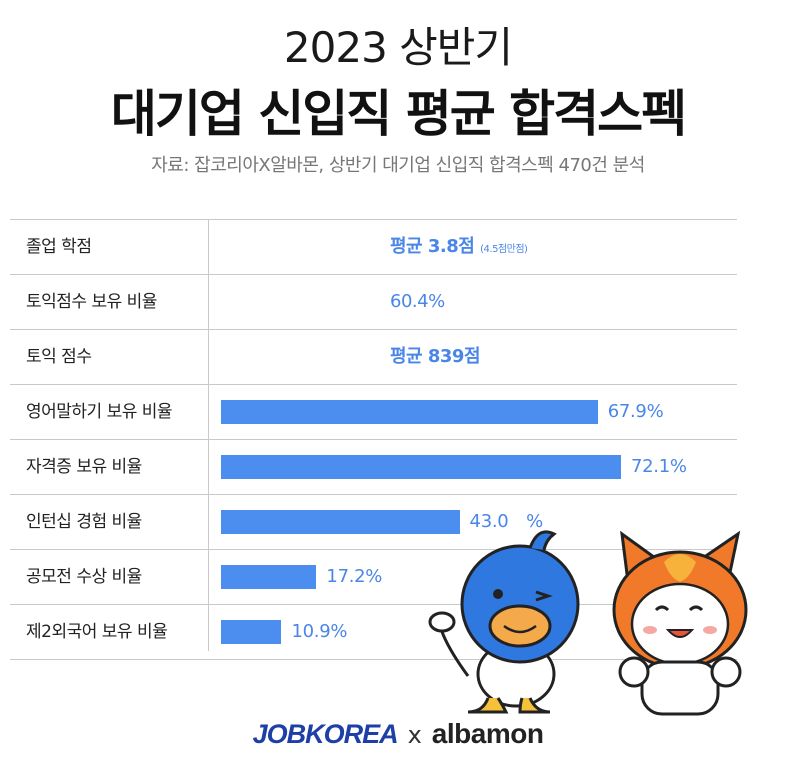  Describe the element at coordinates (325, 734) in the screenshot. I see `jobkorea-logo: JOBKOREA` at that location.